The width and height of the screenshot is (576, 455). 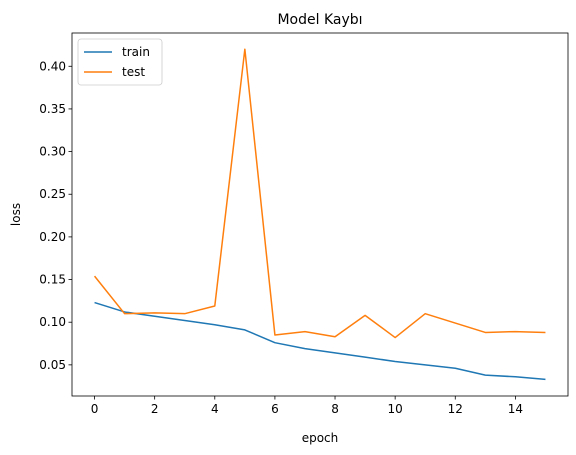 What do you see at coordinates (52, 237) in the screenshot?
I see `y-tick-label: 0.20` at bounding box center [52, 237].